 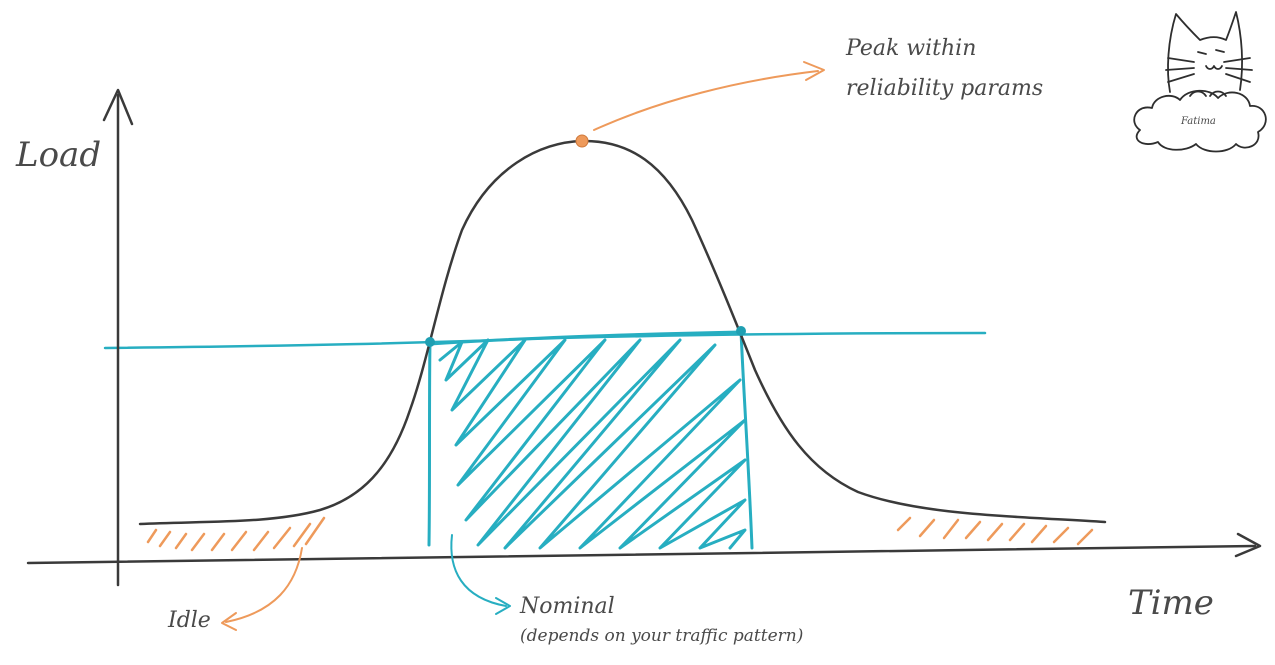 What do you see at coordinates (582, 141) in the screenshot?
I see `peak-dot` at bounding box center [582, 141].